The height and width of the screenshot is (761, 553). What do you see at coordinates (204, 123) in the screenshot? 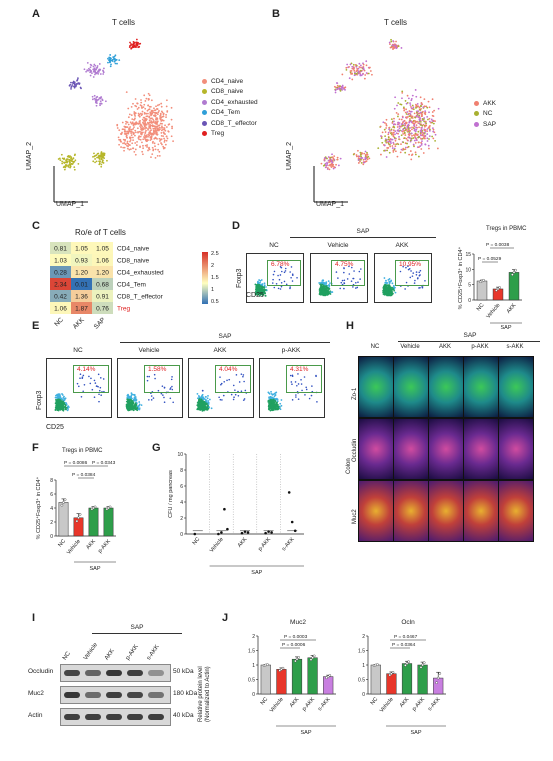
I see `legend-a-swatch` at bounding box center [204, 123].